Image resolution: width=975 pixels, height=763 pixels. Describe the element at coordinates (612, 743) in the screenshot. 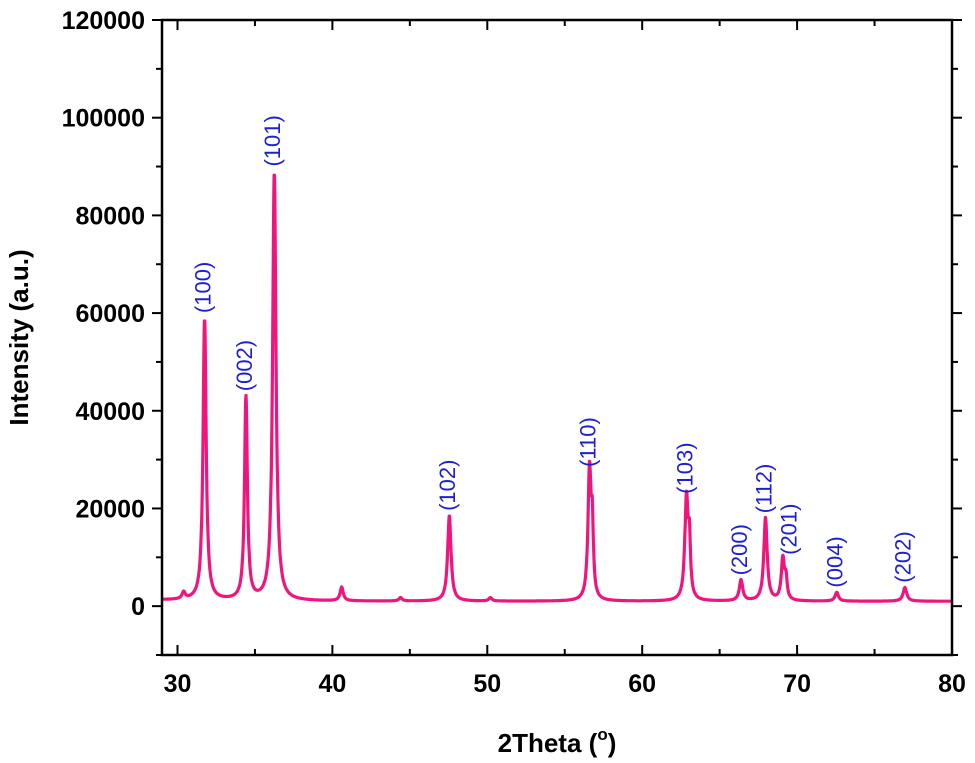

I see `x-axis-title-close: )` at that location.